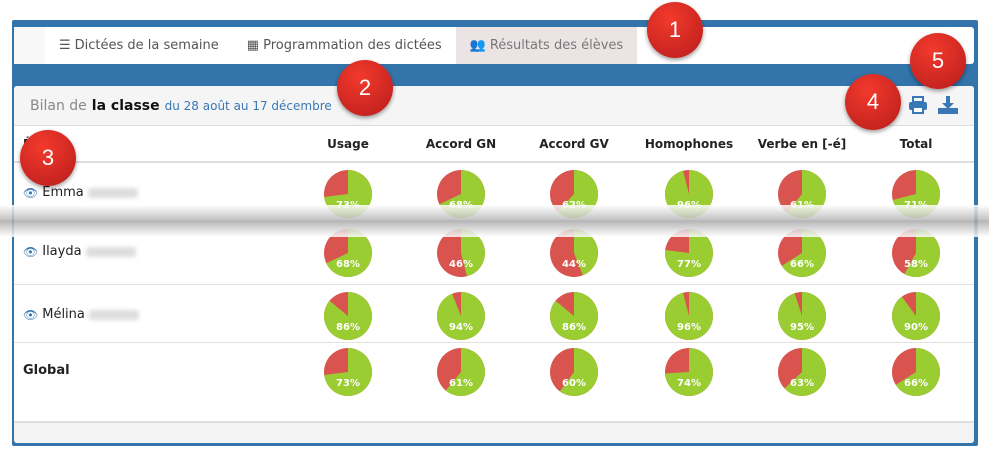  I want to click on pie-label: 66%, so click(916, 383).